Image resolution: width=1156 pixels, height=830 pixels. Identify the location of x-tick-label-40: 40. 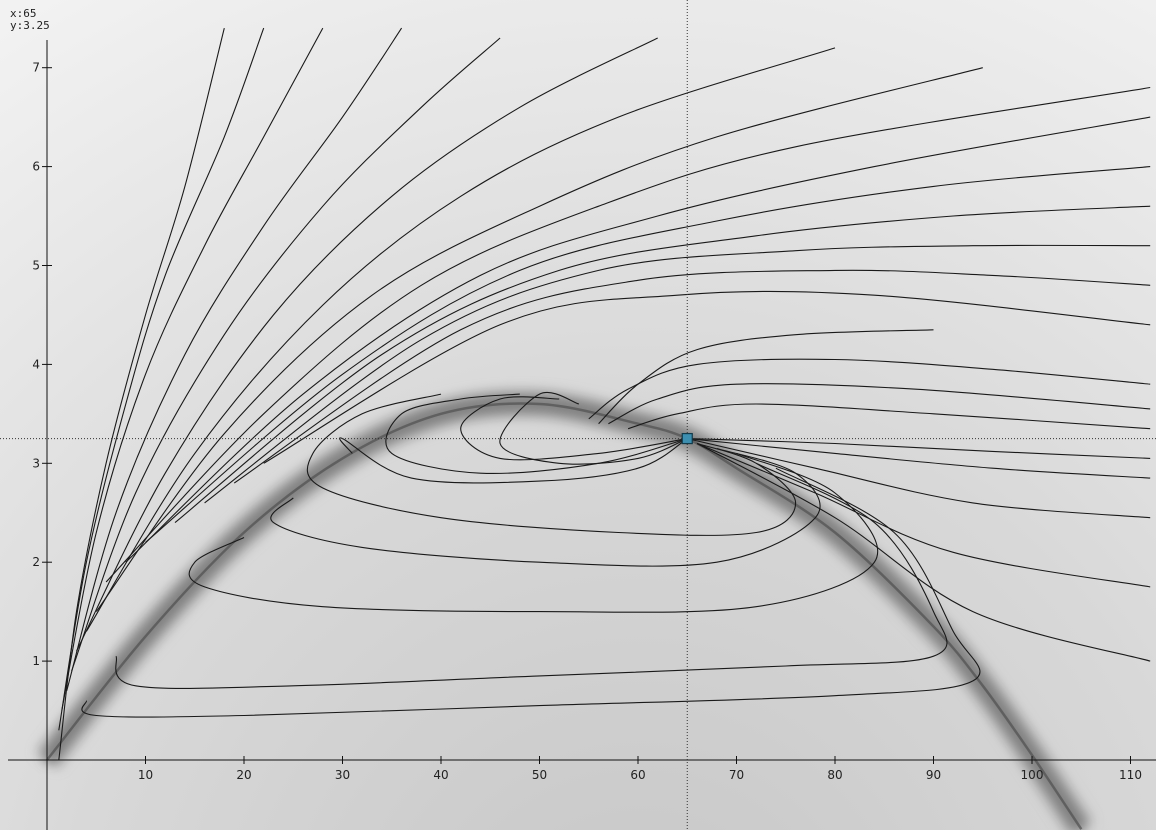
(440, 775).